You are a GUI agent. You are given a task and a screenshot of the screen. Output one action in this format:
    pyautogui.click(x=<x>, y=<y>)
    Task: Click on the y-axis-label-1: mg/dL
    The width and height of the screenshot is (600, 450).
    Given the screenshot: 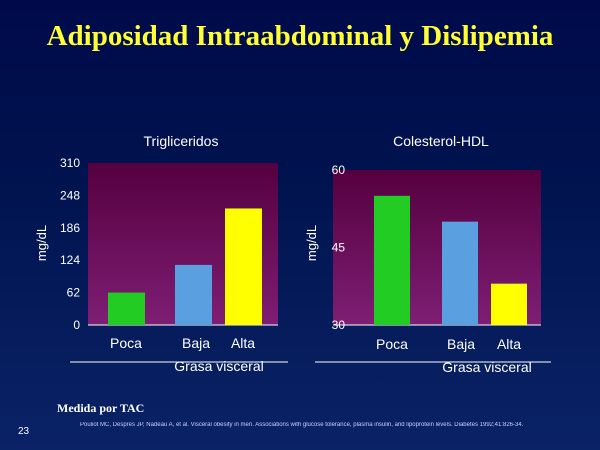 What is the action you would take?
    pyautogui.click(x=311, y=243)
    